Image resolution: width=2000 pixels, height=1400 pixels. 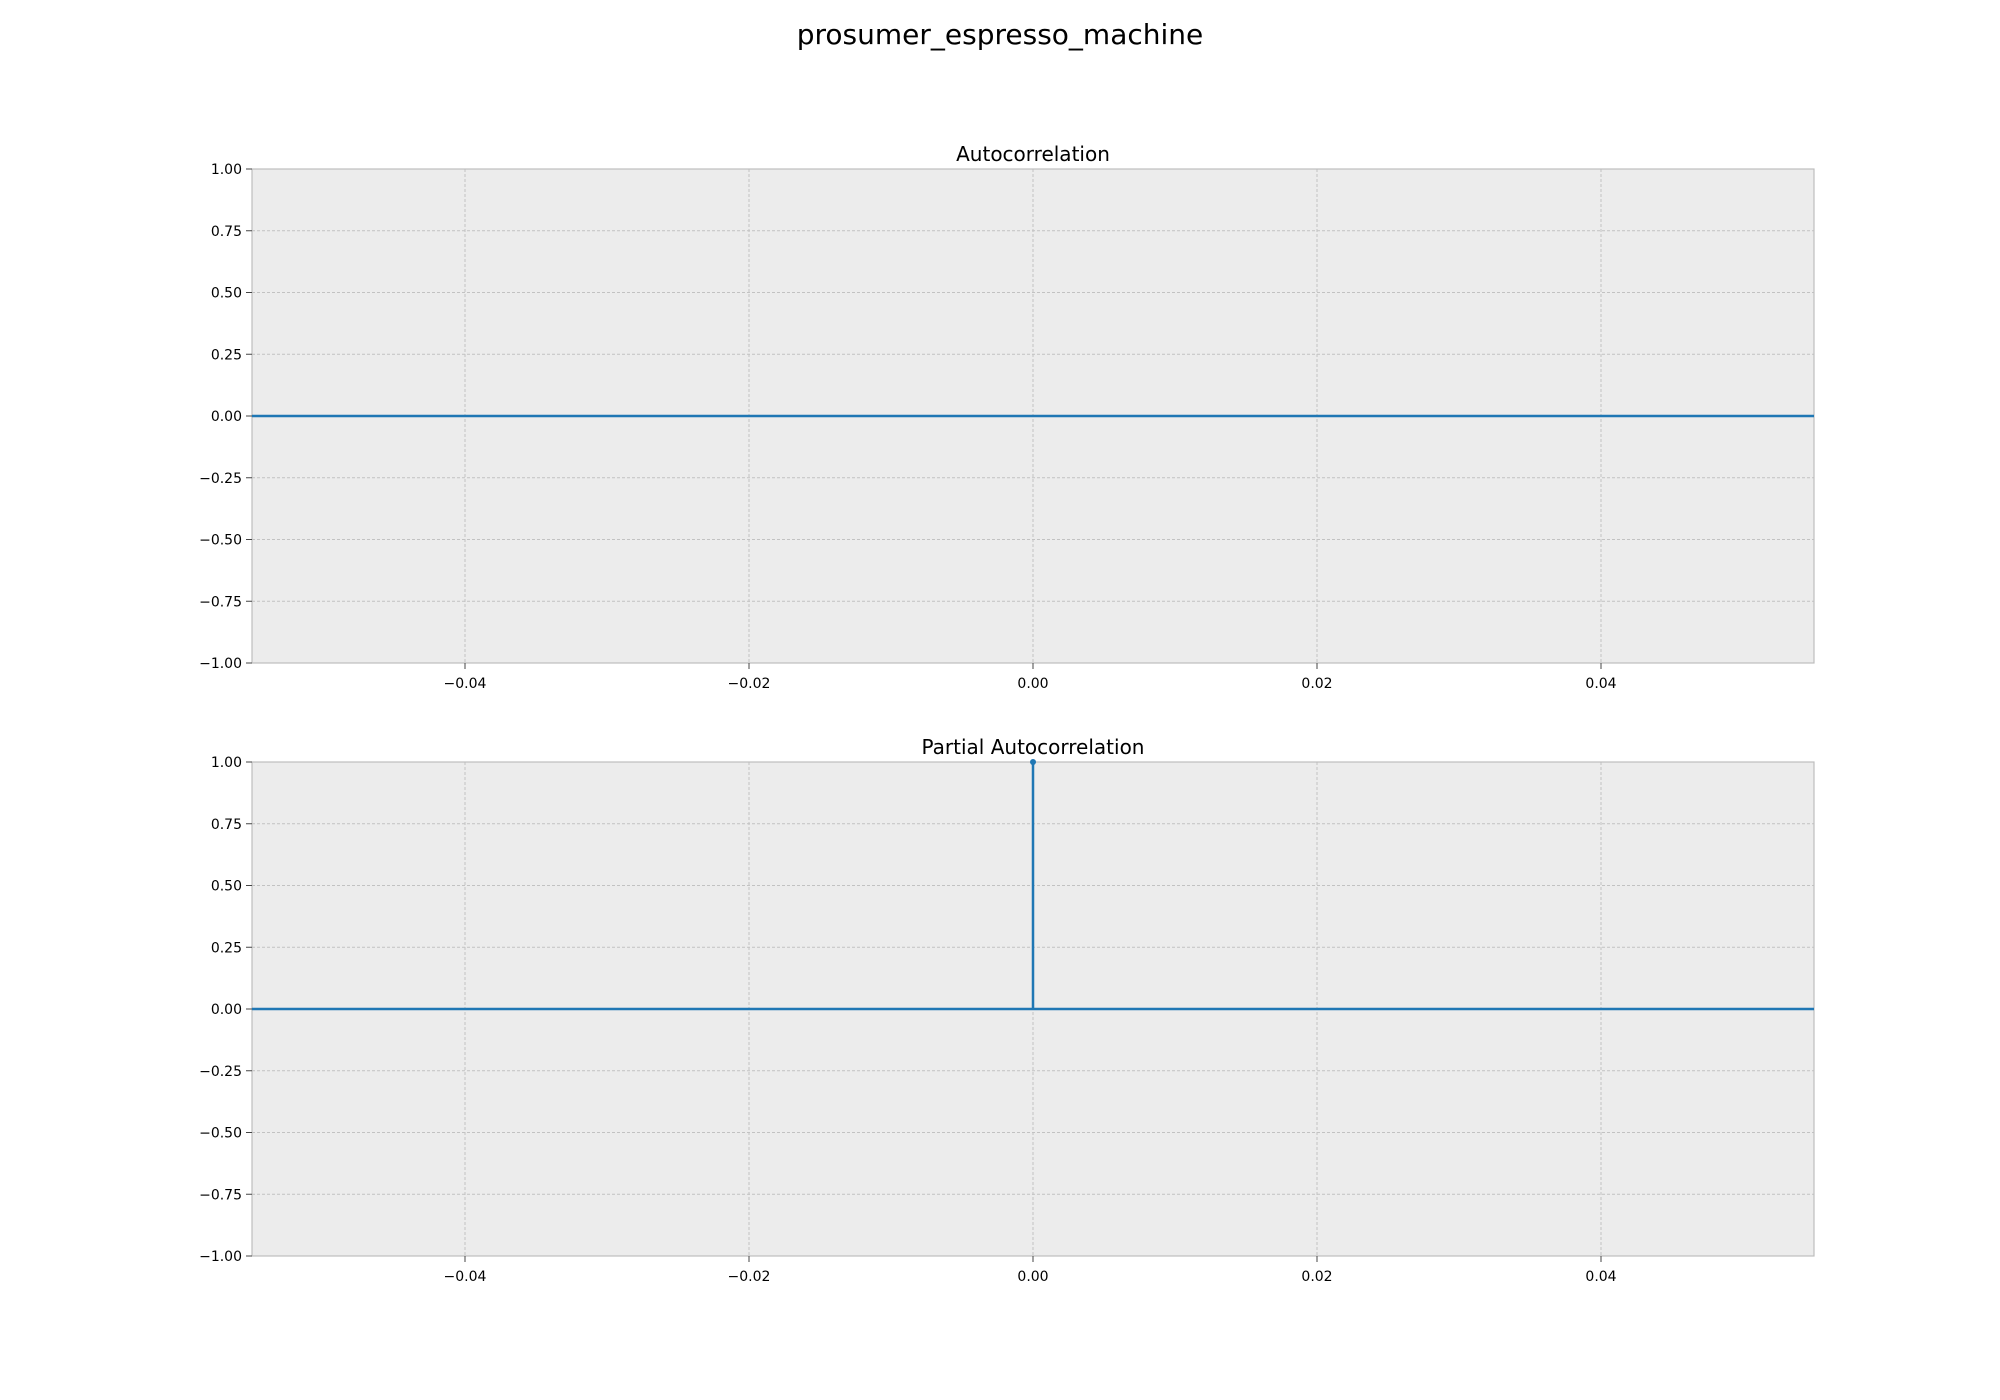 What do you see at coordinates (1000, 34) in the screenshot?
I see `figure-title: prosumer_espresso_machine` at bounding box center [1000, 34].